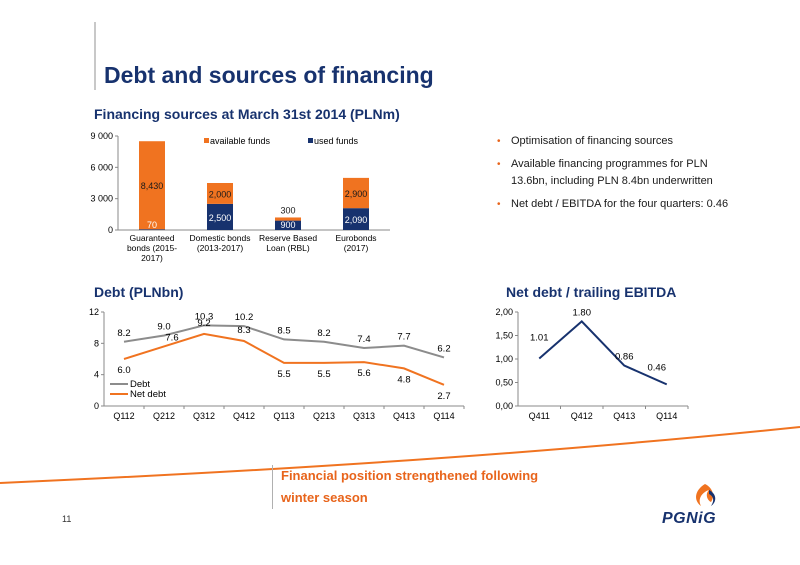 The width and height of the screenshot is (800, 565). What do you see at coordinates (148, 394) in the screenshot?
I see `legend-label: Net debt` at bounding box center [148, 394].